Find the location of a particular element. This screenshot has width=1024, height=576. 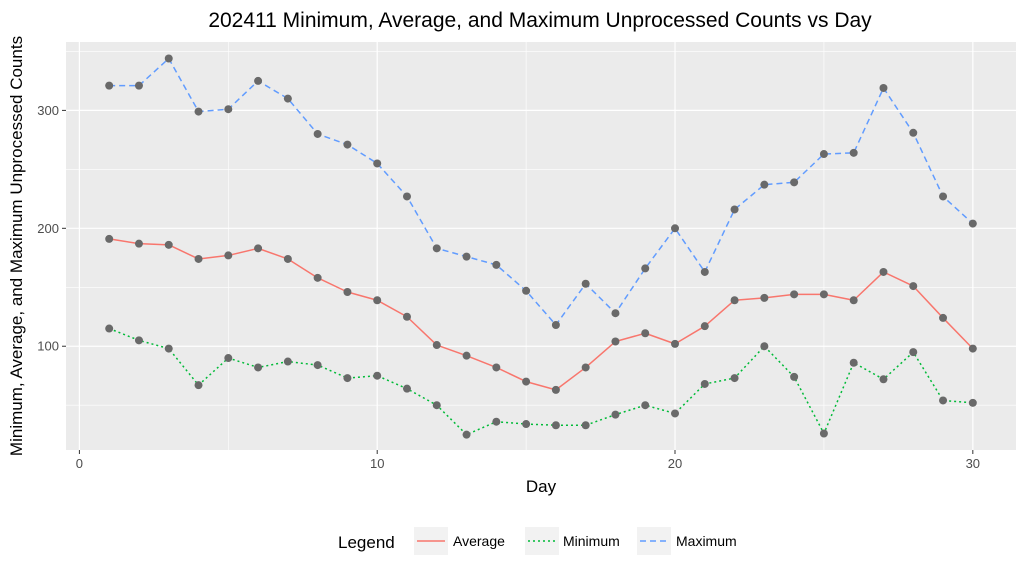

legend-title: Legend is located at coordinates (366, 542).